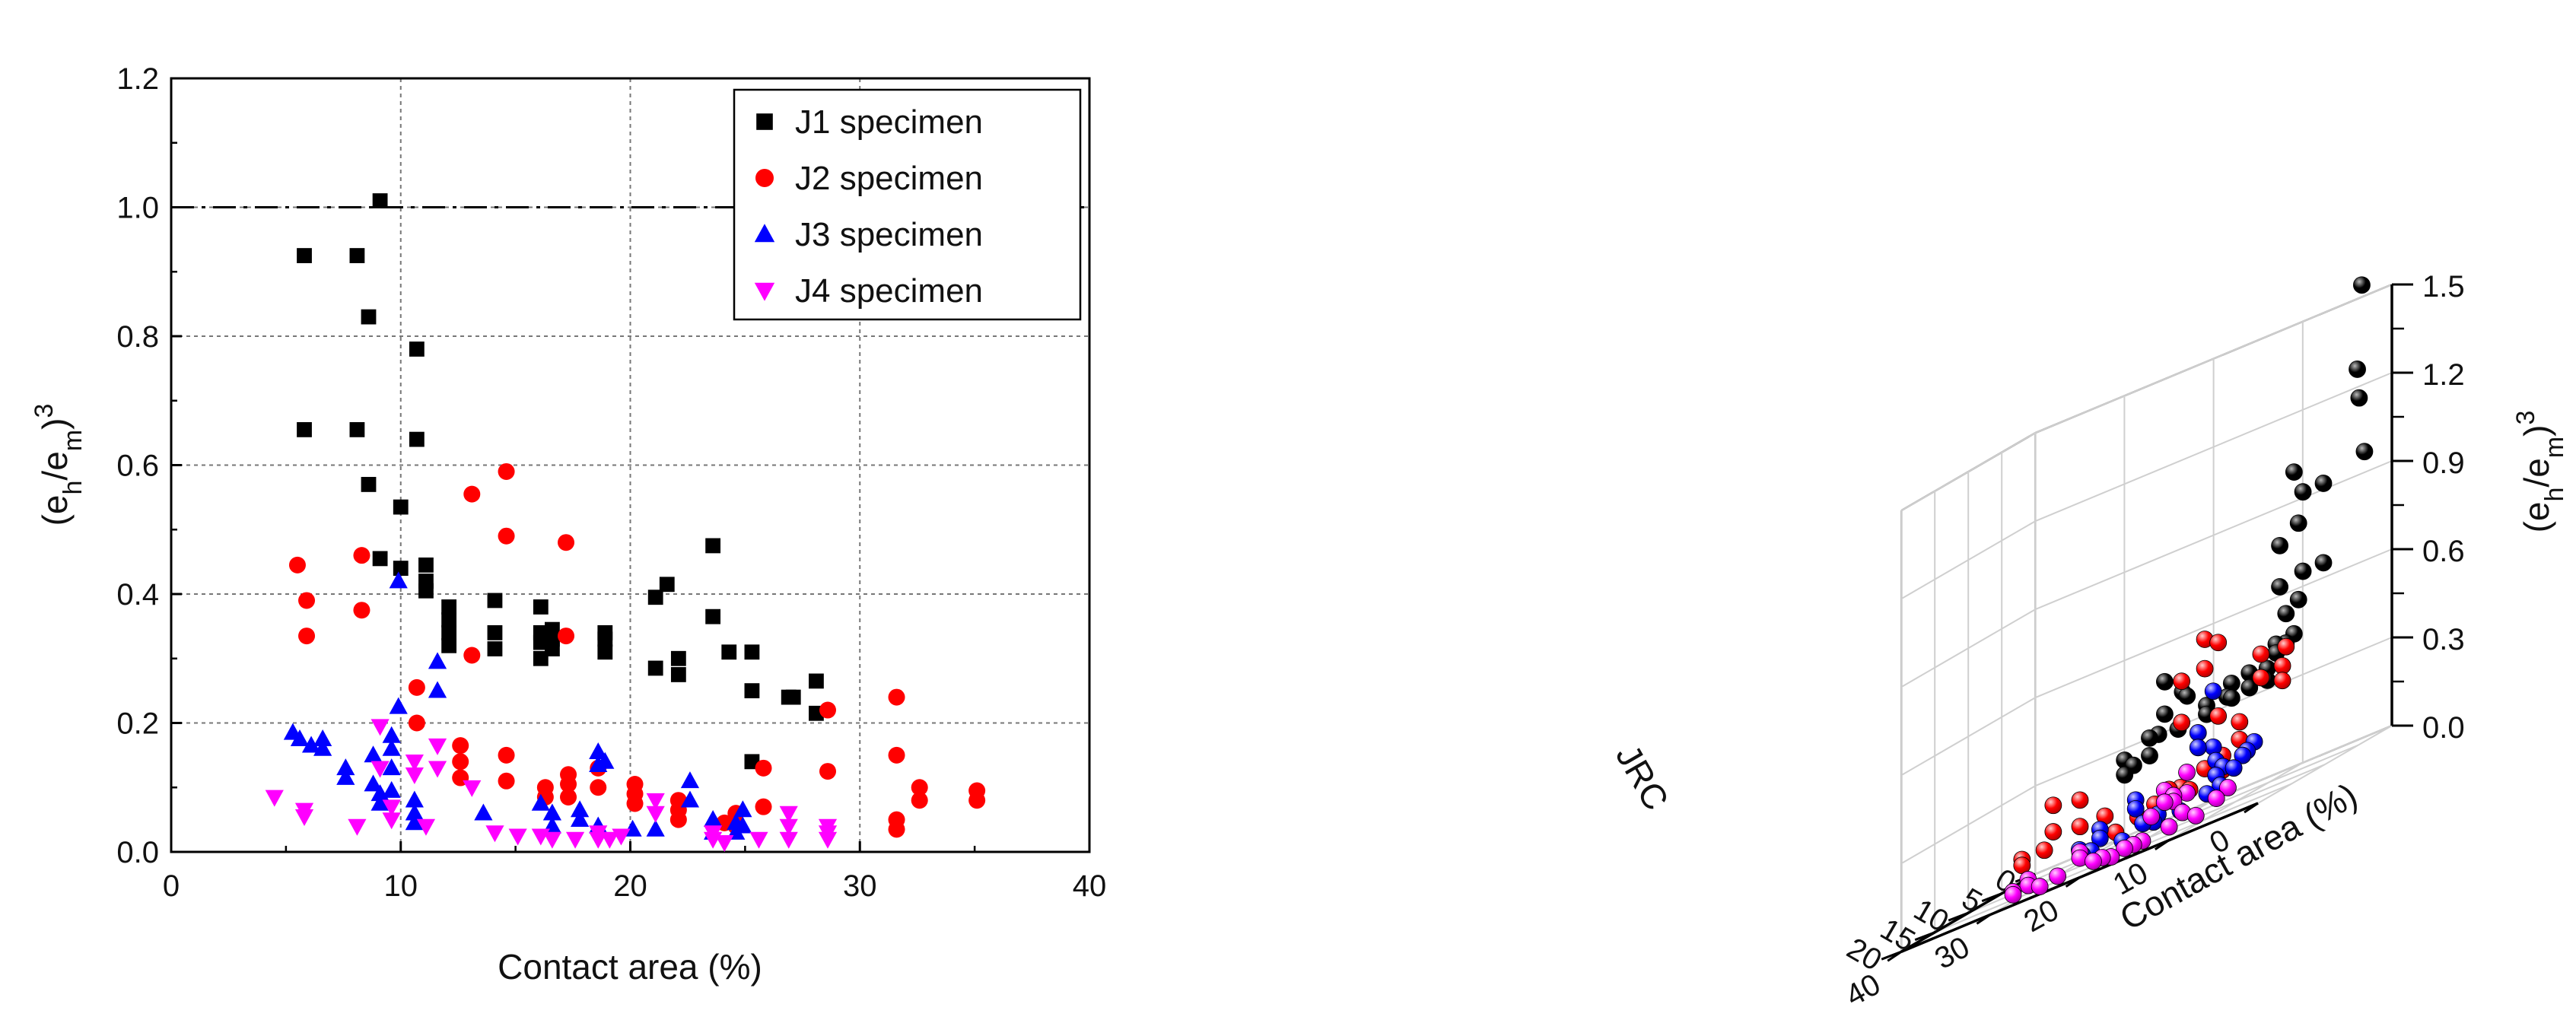 The width and height of the screenshot is (2576, 1020). I want to click on legend-label: J3 specimen, so click(889, 235).